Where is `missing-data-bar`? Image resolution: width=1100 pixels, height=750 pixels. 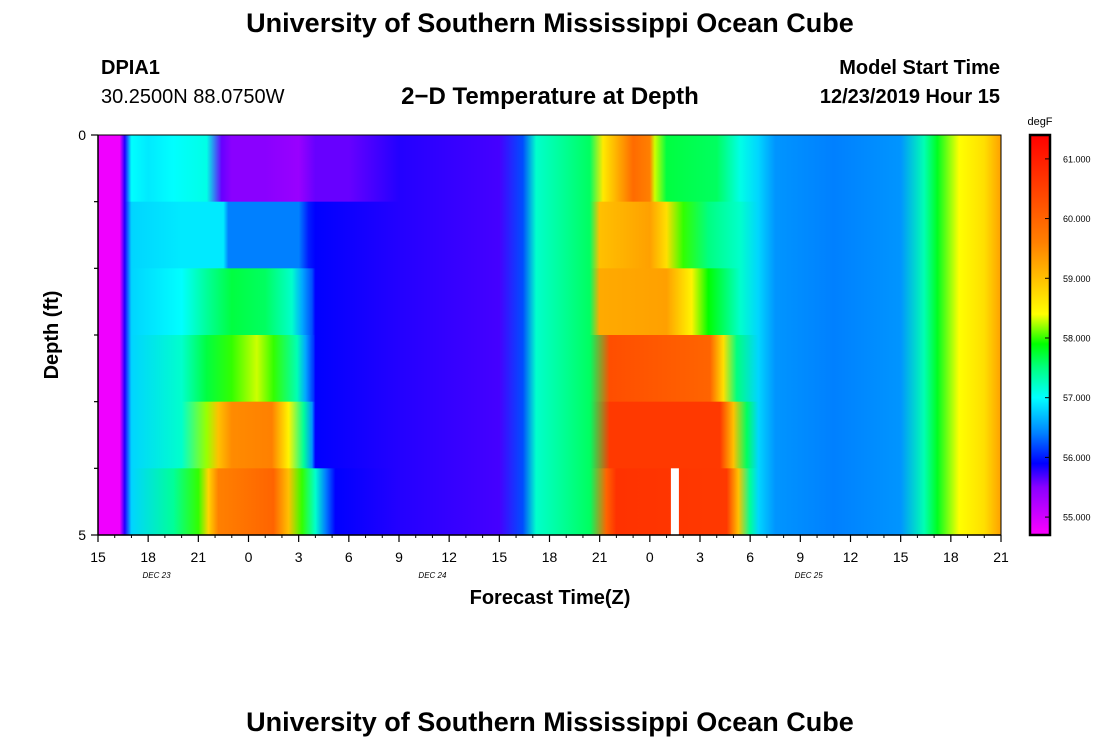 missing-data-bar is located at coordinates (674, 501).